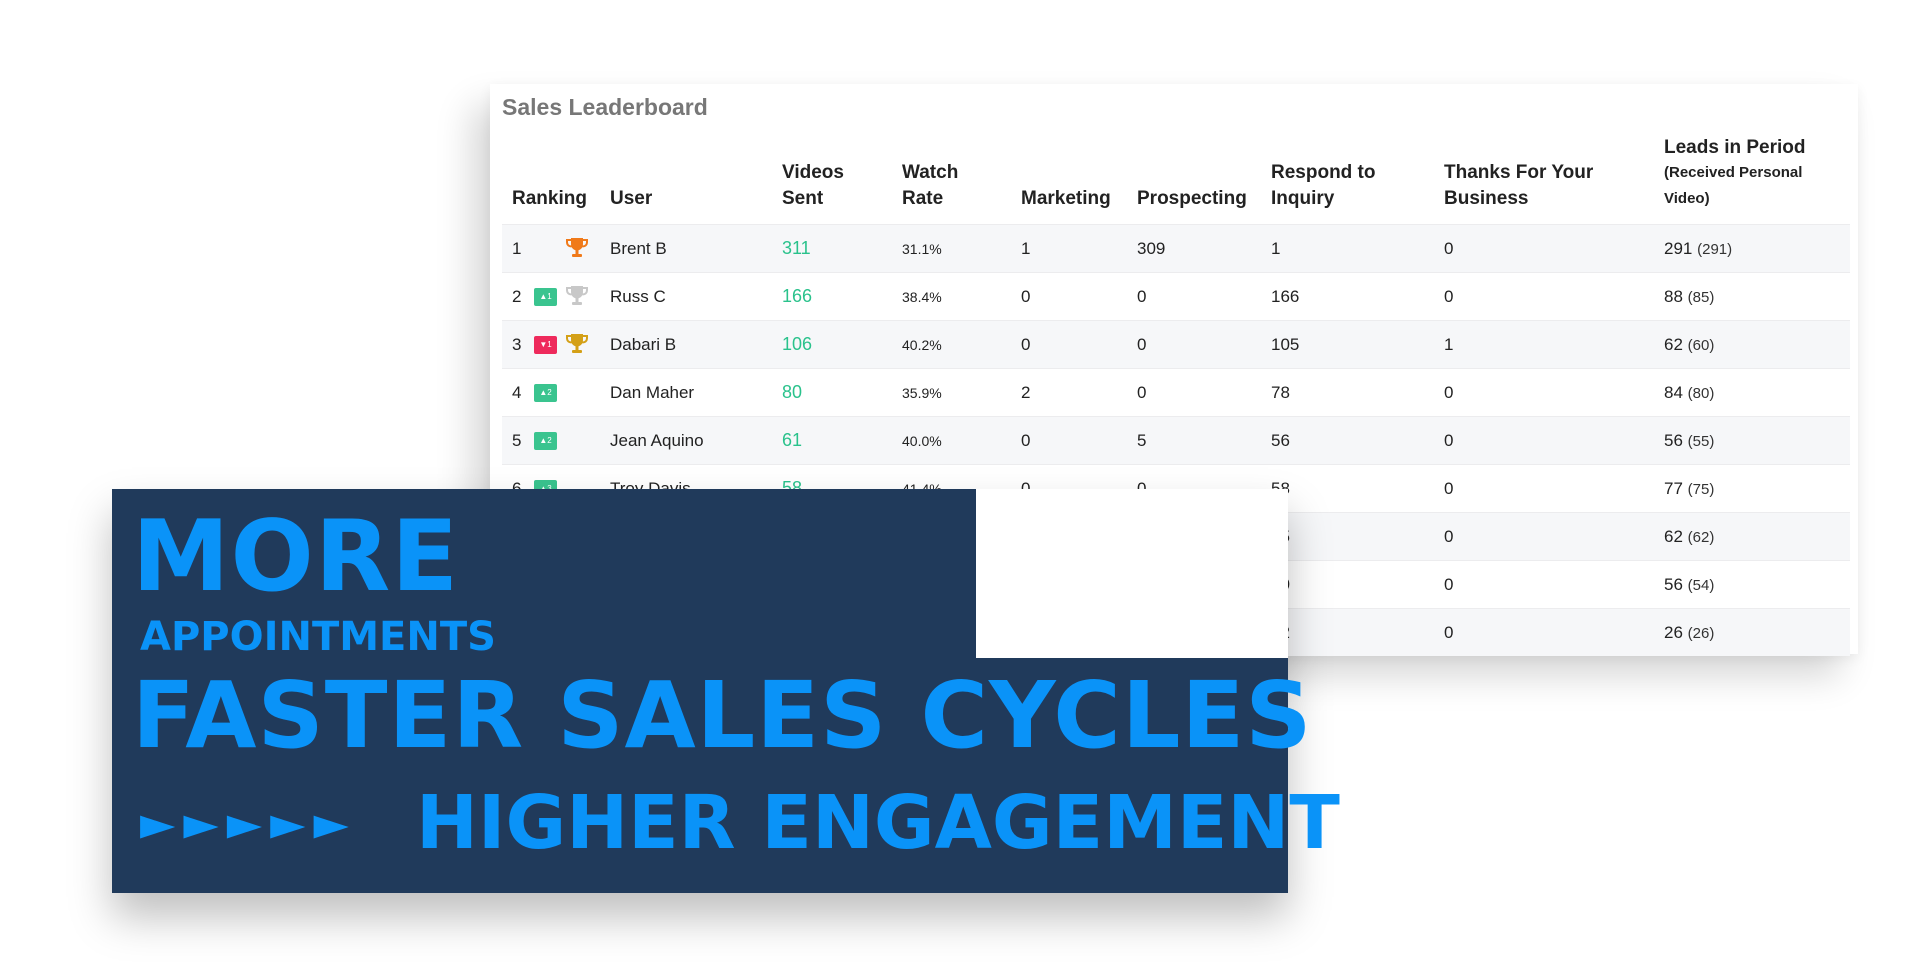 The height and width of the screenshot is (962, 1920). I want to click on cell-ranking: 2 ▲1, so click(551, 296).